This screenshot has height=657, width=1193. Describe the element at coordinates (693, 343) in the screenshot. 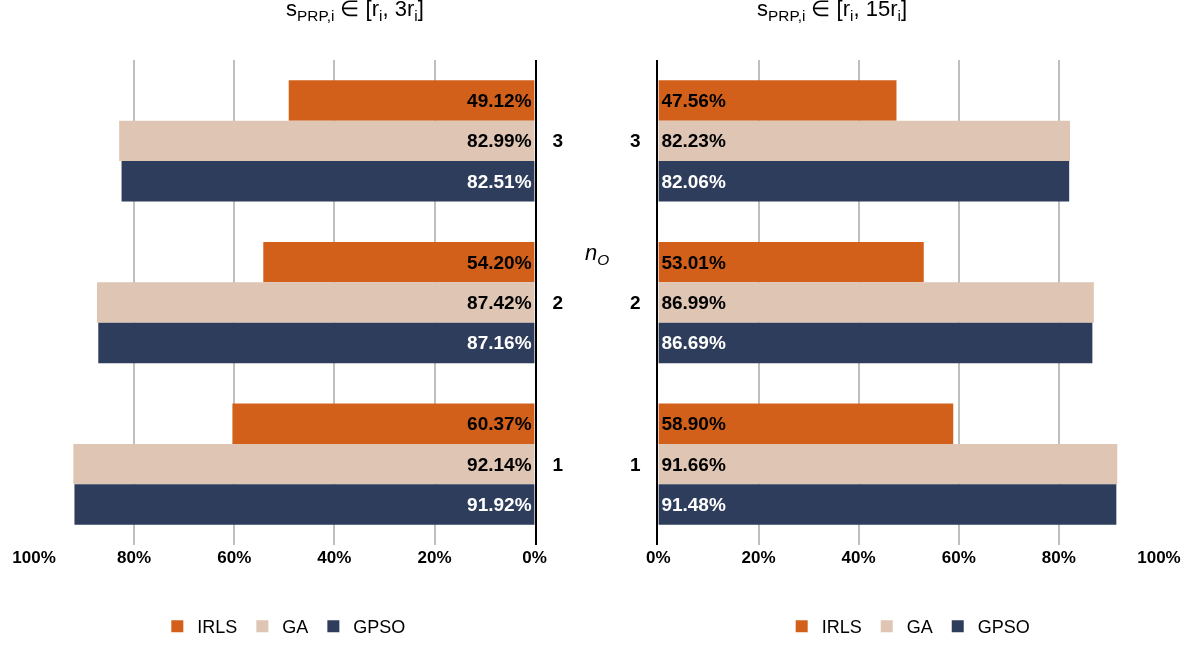

I see `data-label: 86.69%` at that location.